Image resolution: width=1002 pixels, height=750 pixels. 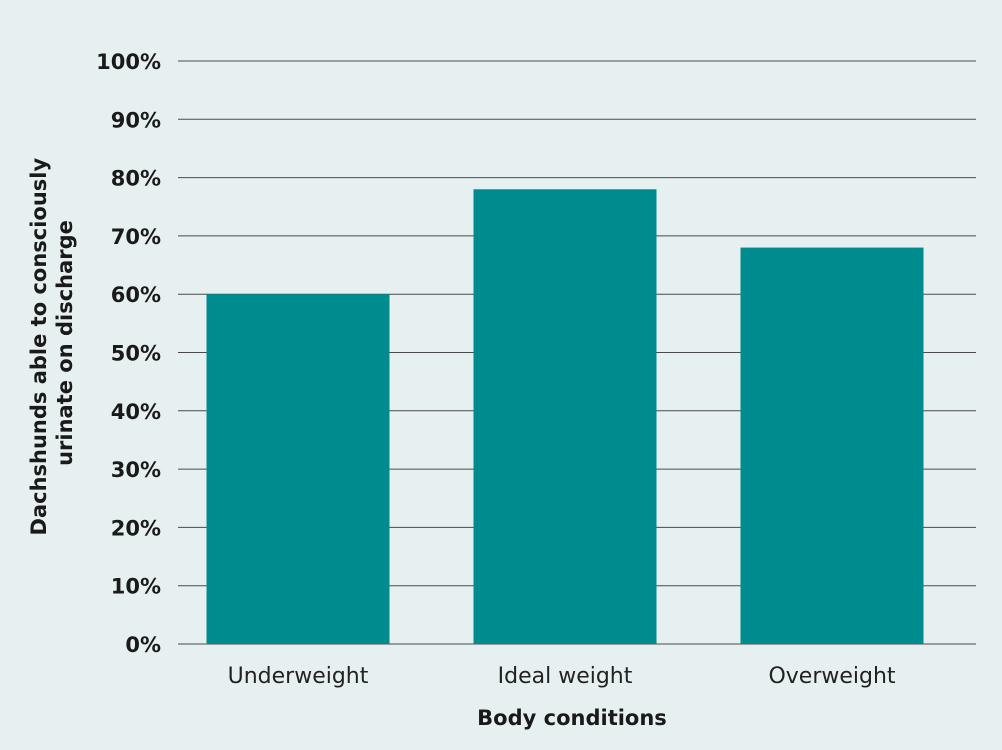 I want to click on y-axis-title-line-2: urinate on discharge, so click(x=65, y=343).